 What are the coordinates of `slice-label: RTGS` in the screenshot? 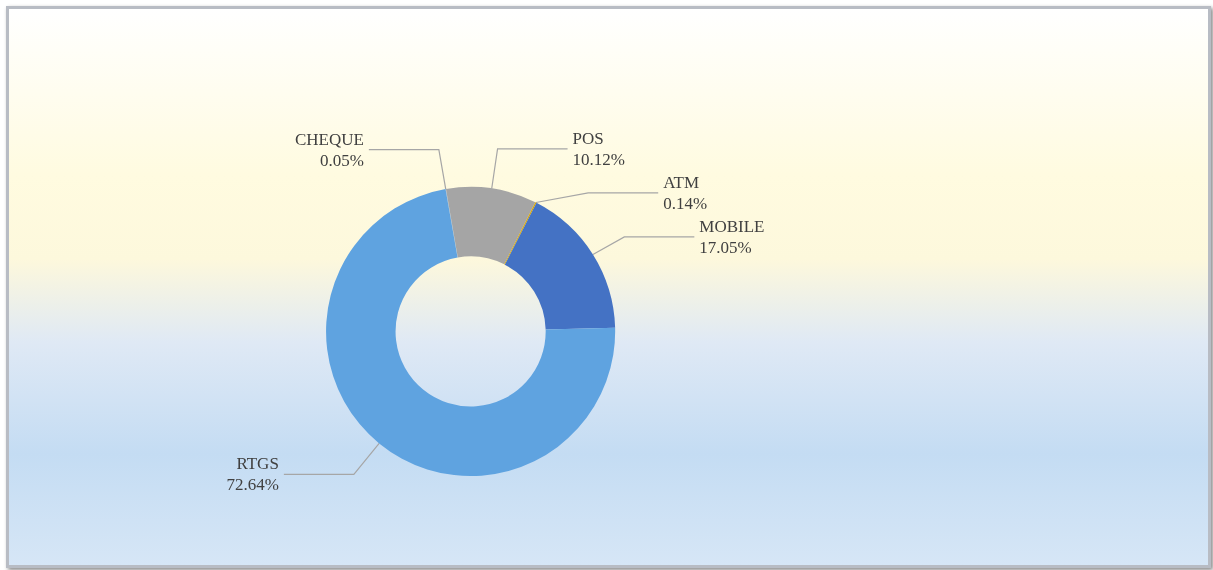 It's located at (257, 464).